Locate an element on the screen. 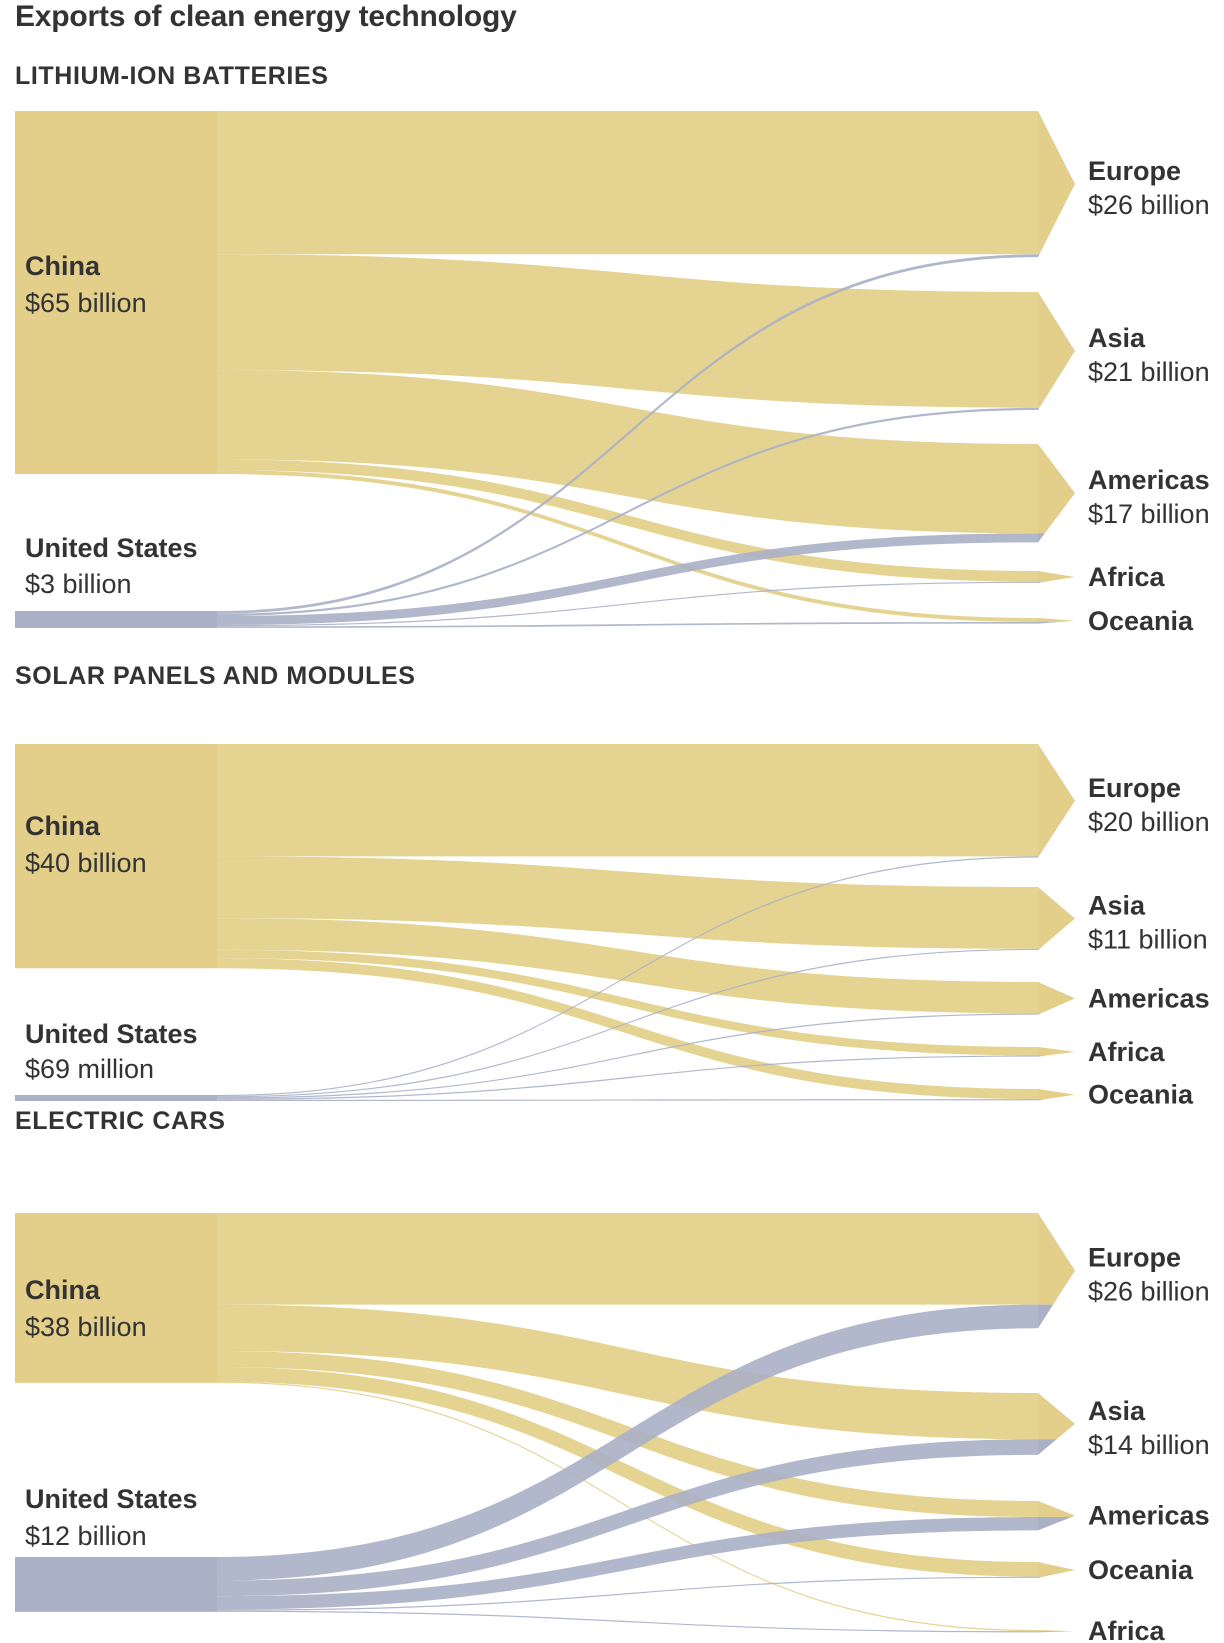 The width and height of the screenshot is (1224, 1643). source-node-china-solar is located at coordinates (116, 856).